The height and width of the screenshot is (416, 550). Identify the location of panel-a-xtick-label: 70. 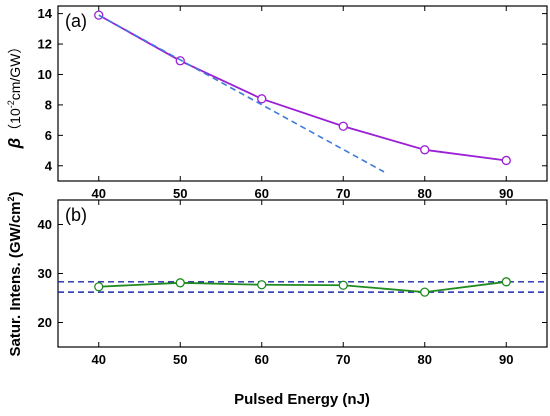
(343, 193).